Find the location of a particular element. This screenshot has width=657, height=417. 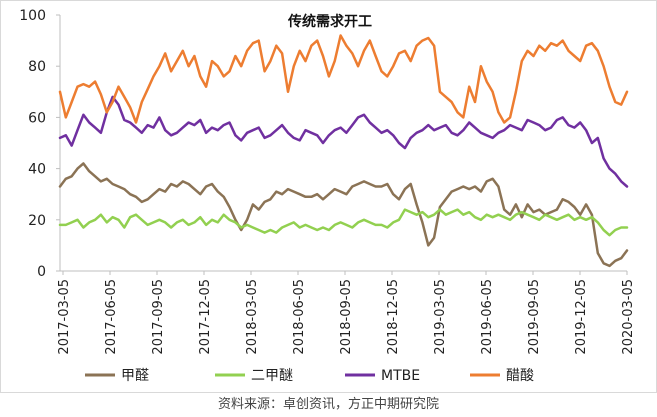

legend-label: 甲醛 is located at coordinates (135, 376).